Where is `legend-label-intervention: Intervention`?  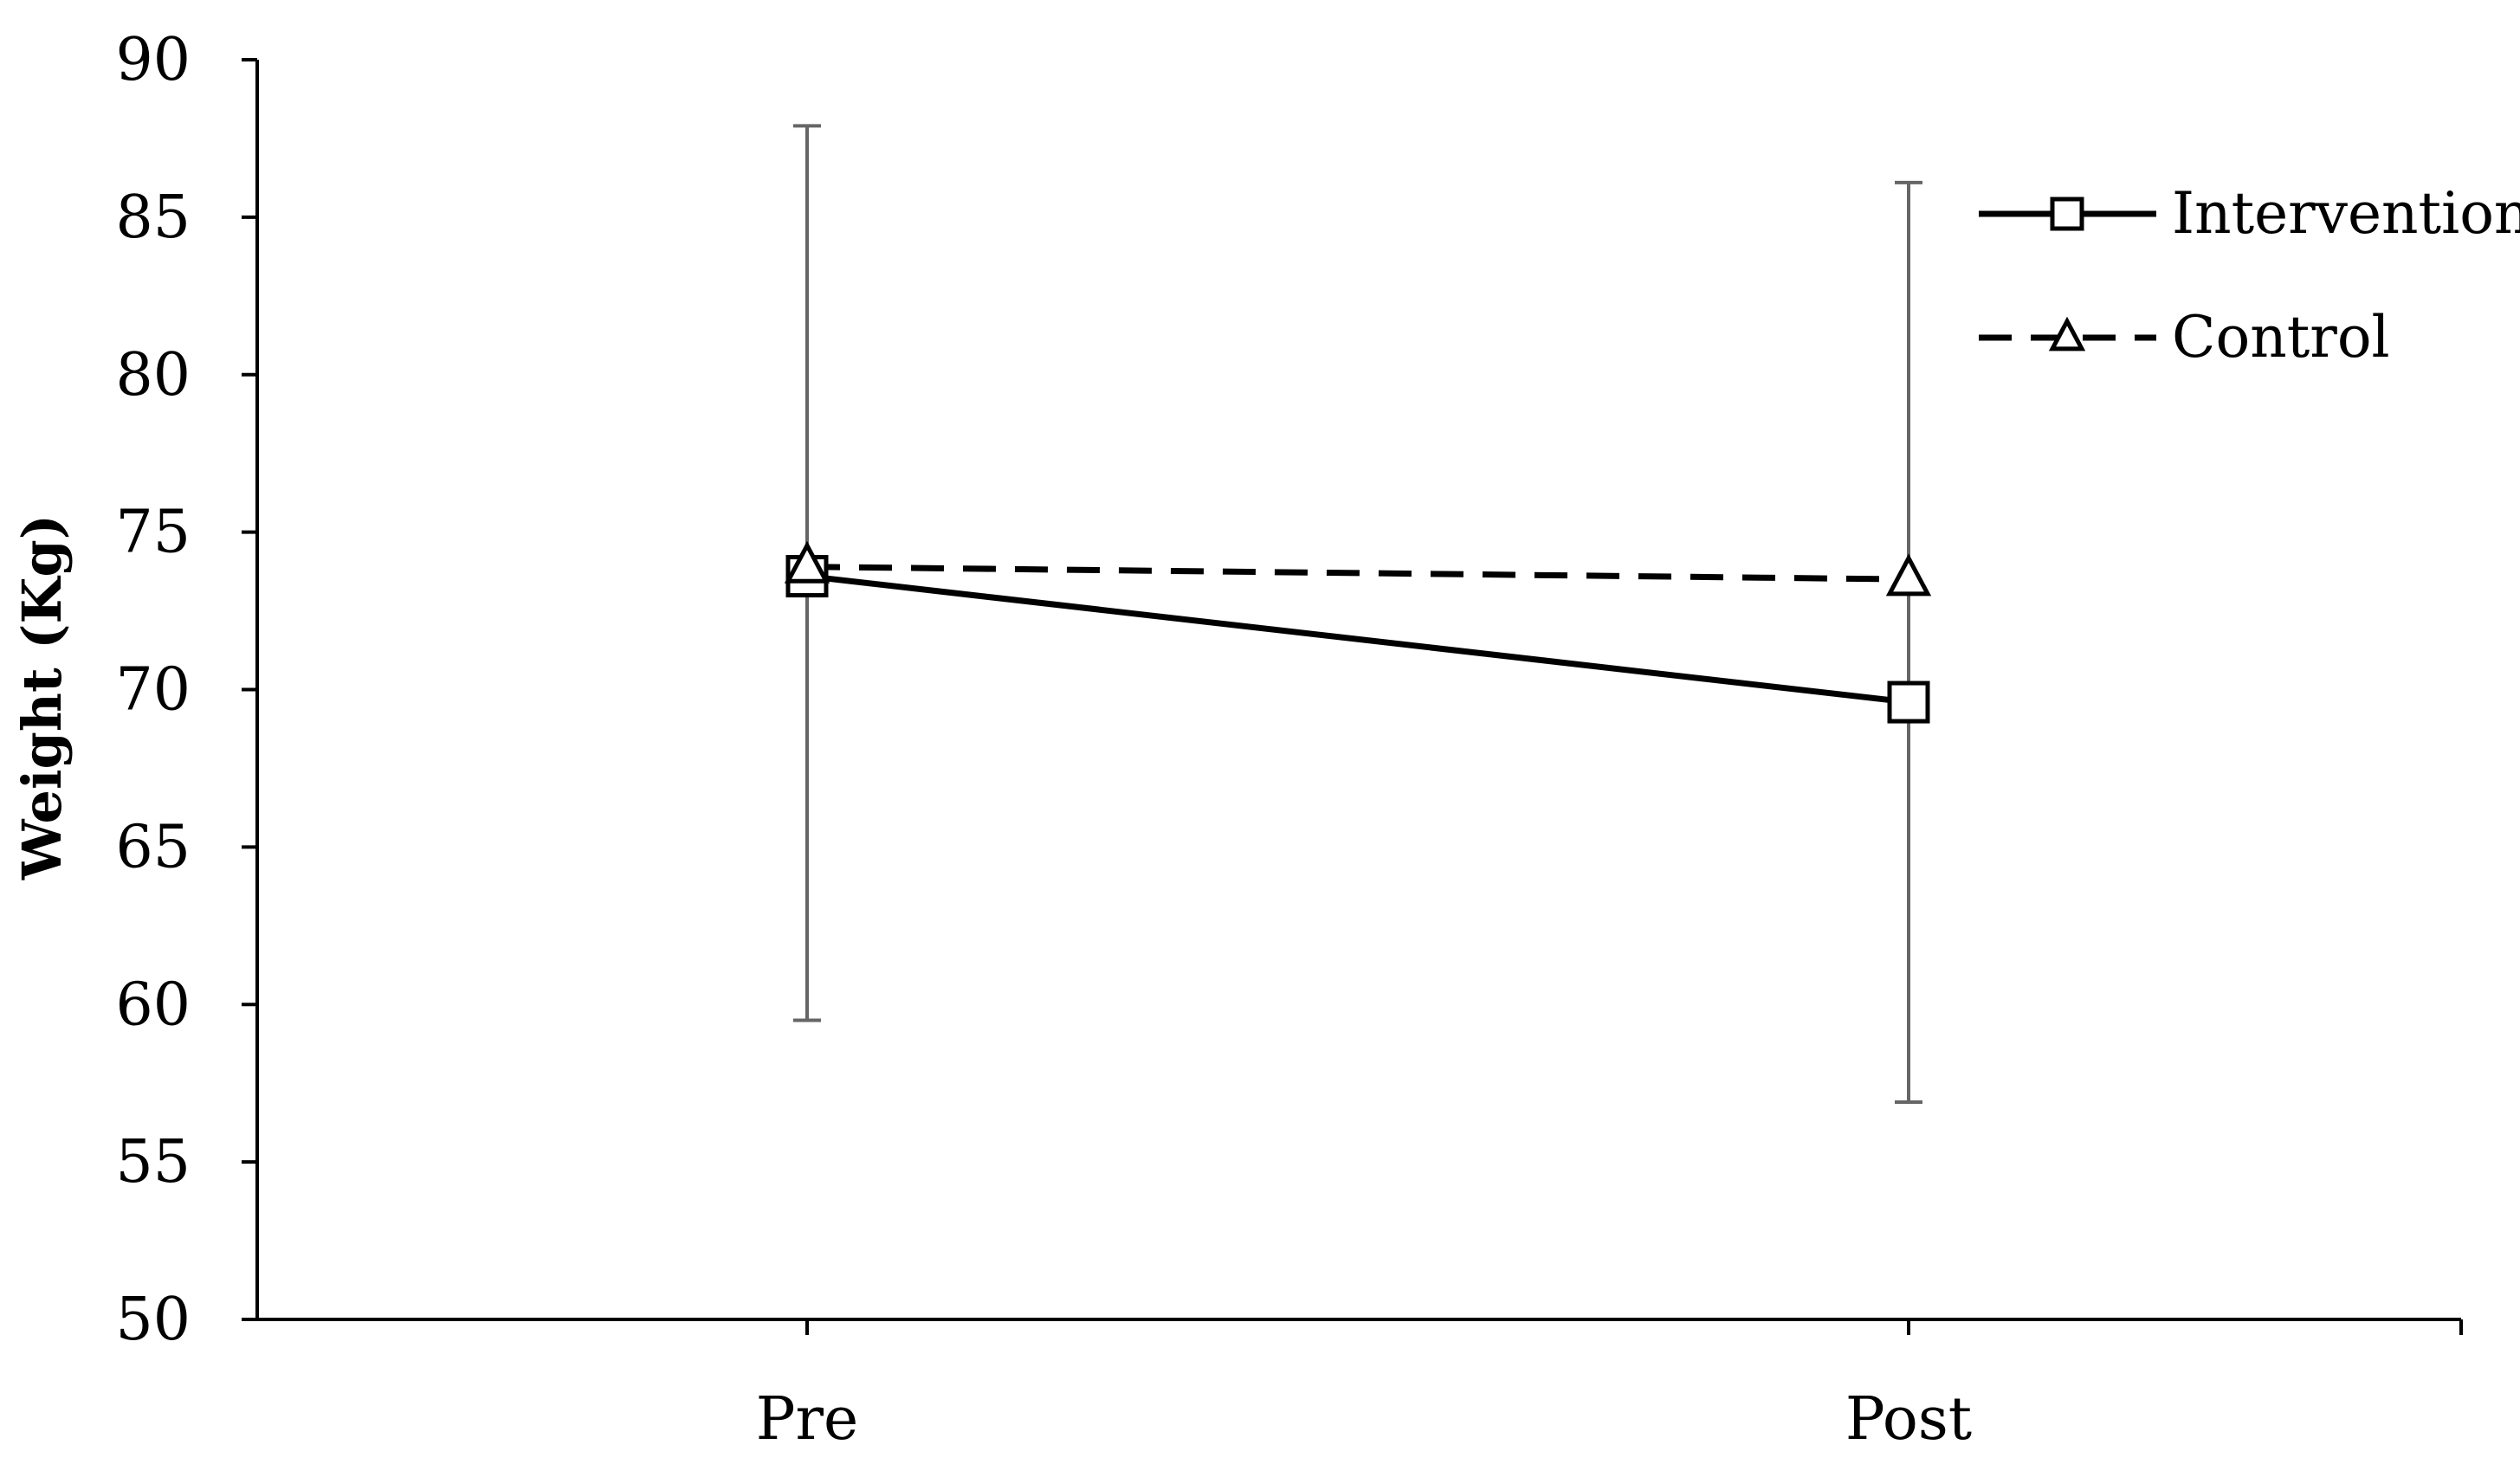 legend-label-intervention: Intervention is located at coordinates (2346, 213).